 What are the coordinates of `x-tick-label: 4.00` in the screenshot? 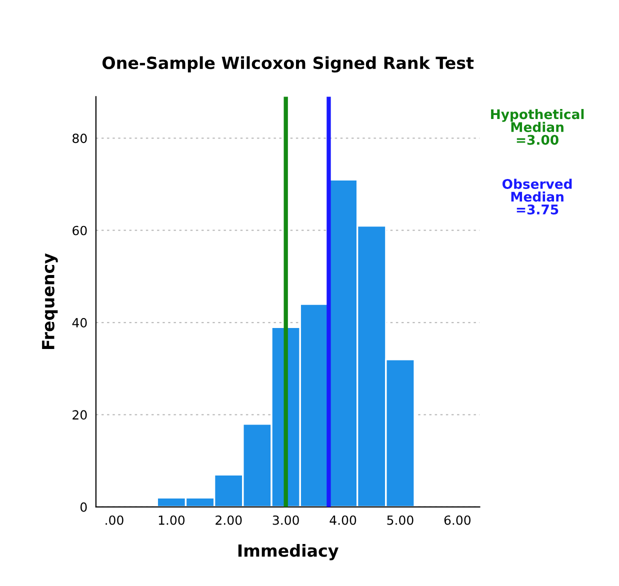 It's located at (343, 520).